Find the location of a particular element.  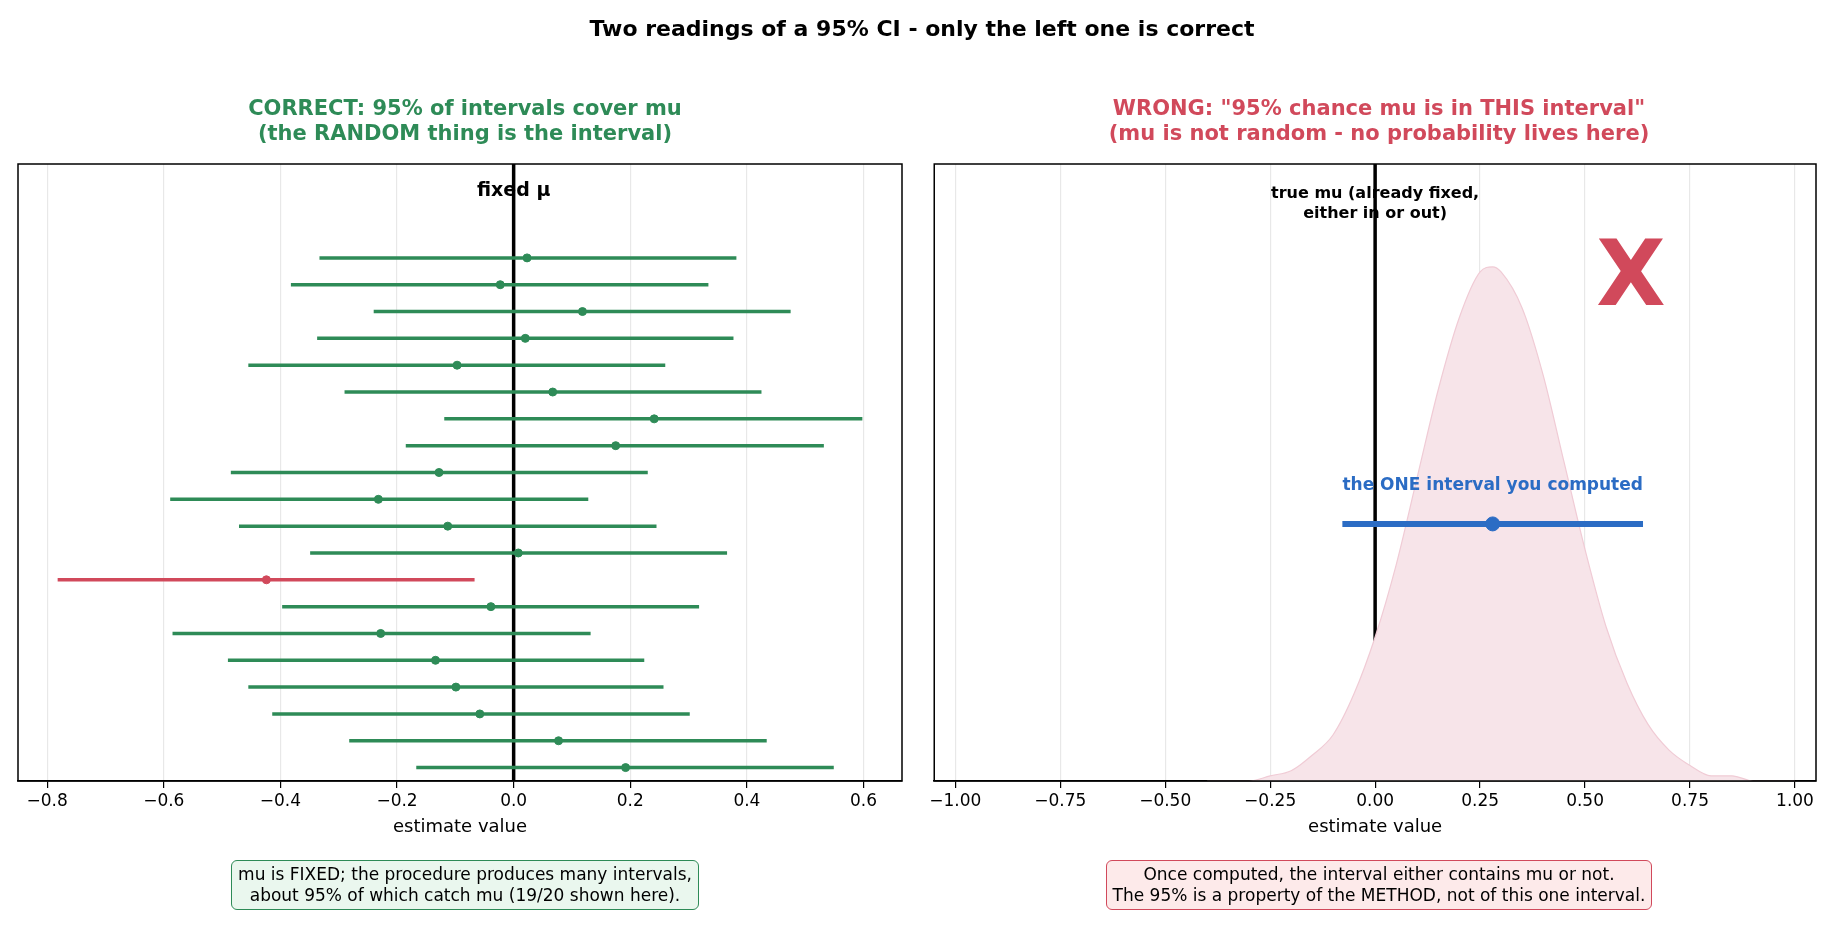

x-tick-label: 0.6 is located at coordinates (863, 799).